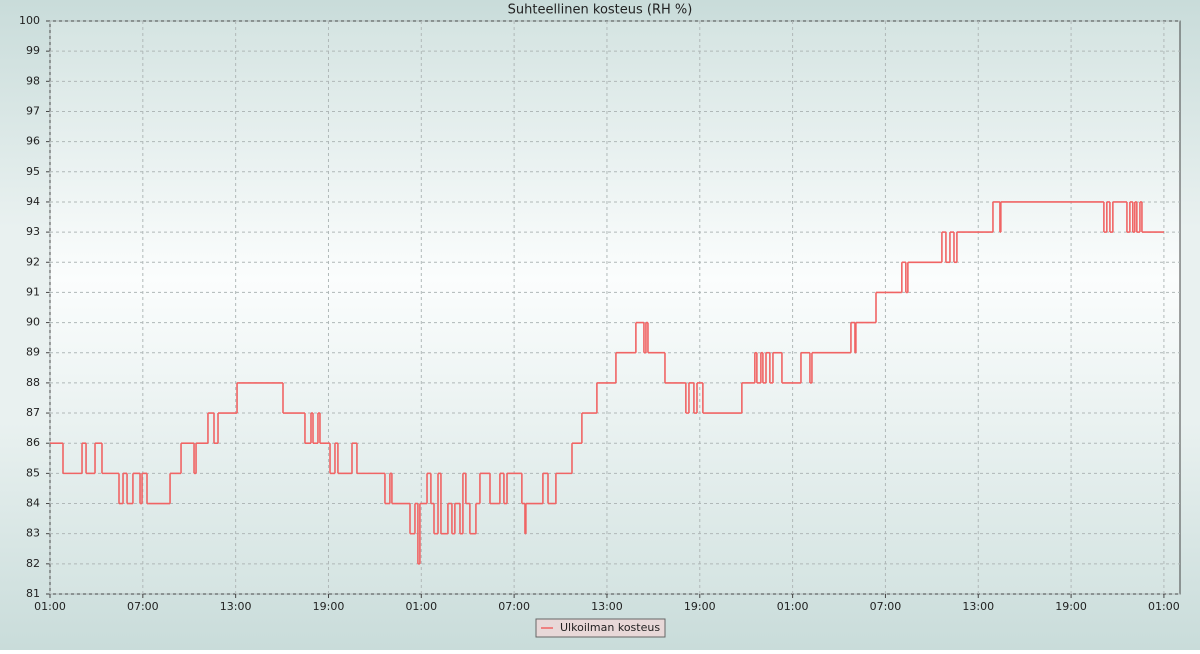  Describe the element at coordinates (33, 442) in the screenshot. I see `y-tick-label: 86` at that location.